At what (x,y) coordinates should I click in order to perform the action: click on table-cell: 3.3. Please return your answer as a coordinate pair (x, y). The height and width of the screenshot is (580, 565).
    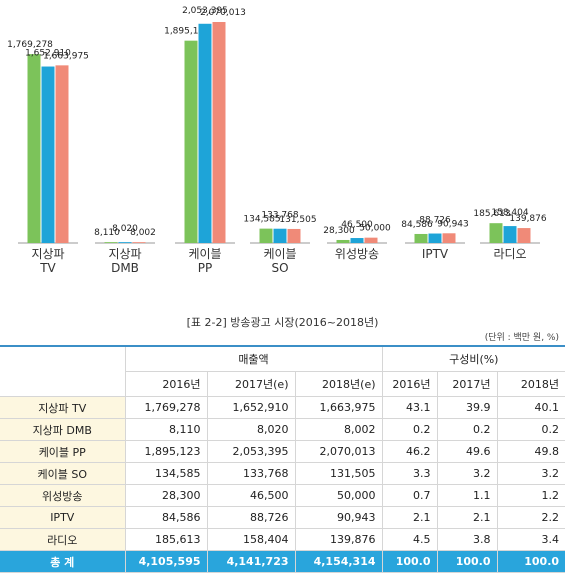
    Looking at the image, I should click on (409, 473).